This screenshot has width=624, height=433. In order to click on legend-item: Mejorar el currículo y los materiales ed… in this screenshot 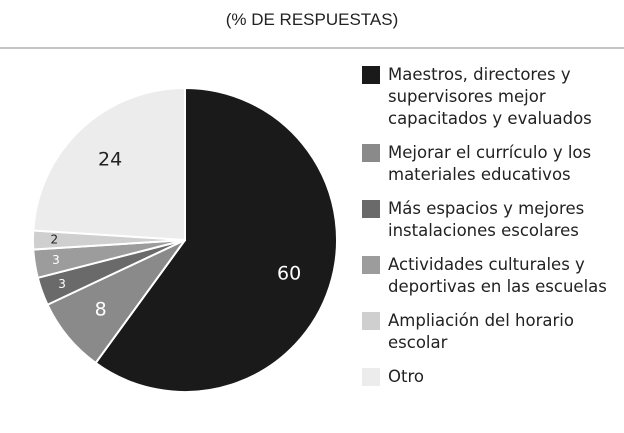, I will do `click(493, 164)`.